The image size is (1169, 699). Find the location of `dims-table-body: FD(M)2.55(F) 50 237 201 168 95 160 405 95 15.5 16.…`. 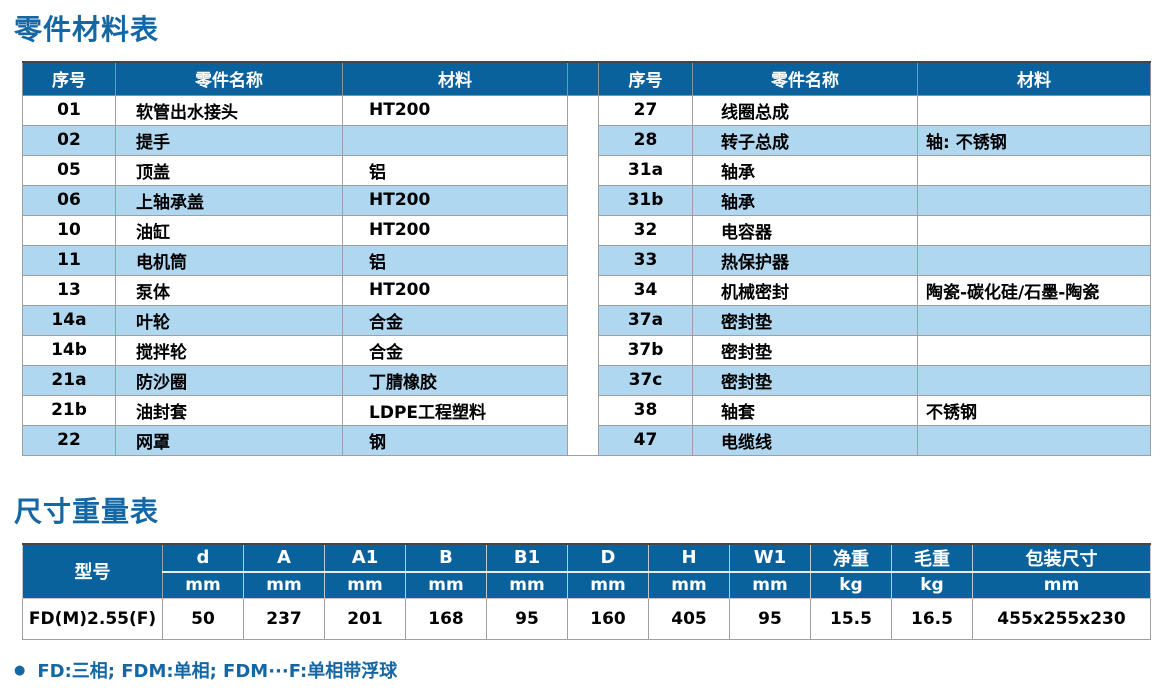

dims-table-body: FD(M)2.55(F) 50 237 201 168 95 160 405 95 15.5 16.… is located at coordinates (586, 619).